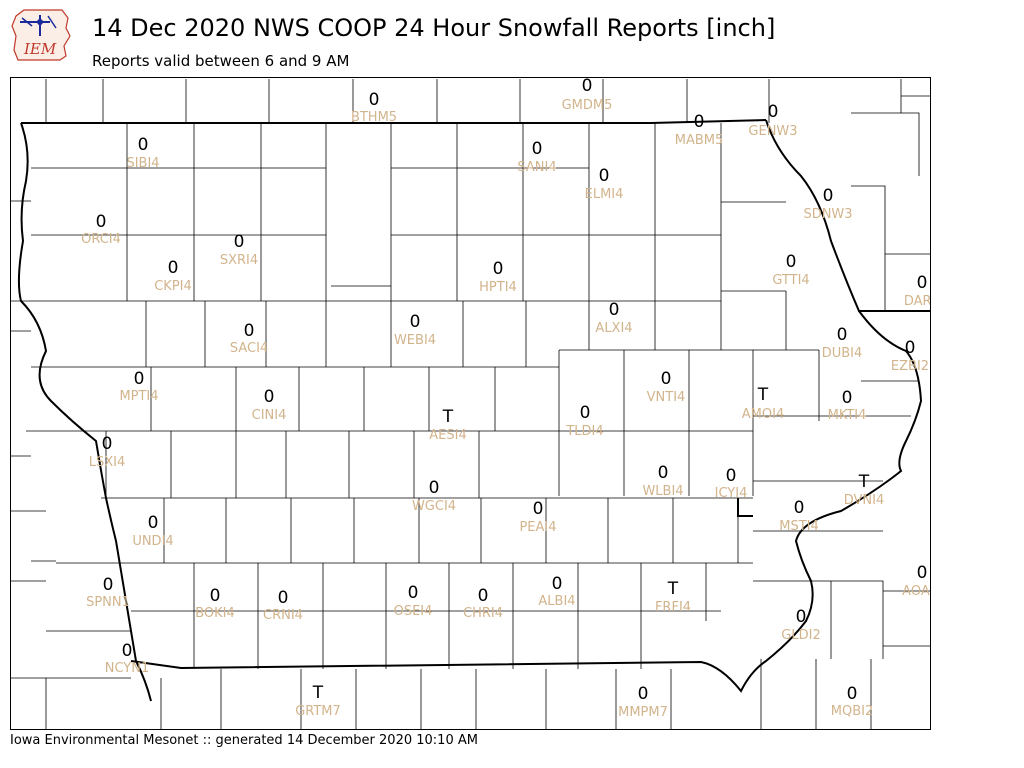  I want to click on station-id: SANI4, so click(536, 167).